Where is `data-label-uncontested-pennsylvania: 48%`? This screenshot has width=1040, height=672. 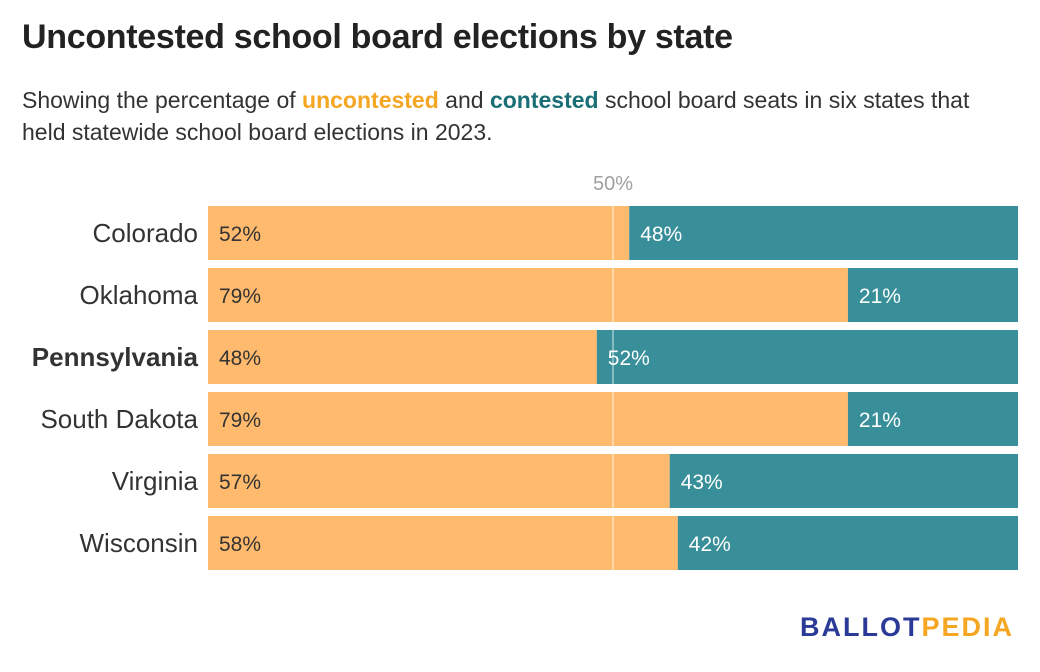 data-label-uncontested-pennsylvania: 48% is located at coordinates (240, 358).